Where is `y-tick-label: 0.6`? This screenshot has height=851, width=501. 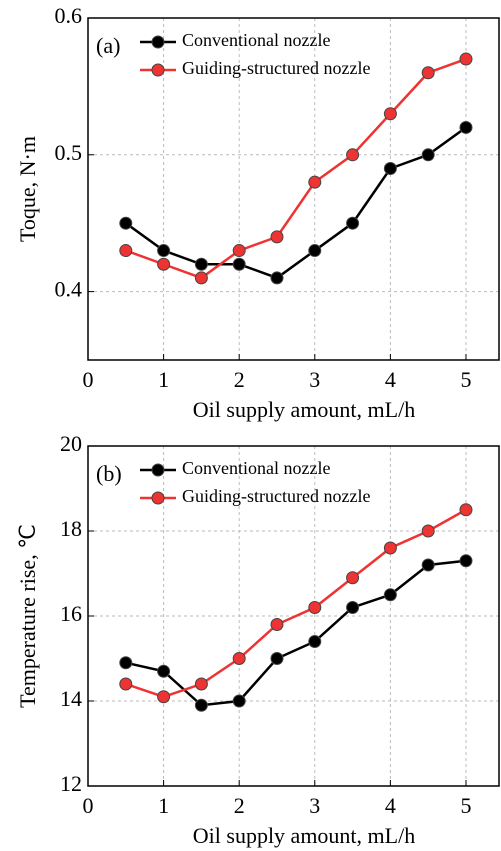
y-tick-label: 0.6 is located at coordinates (69, 15).